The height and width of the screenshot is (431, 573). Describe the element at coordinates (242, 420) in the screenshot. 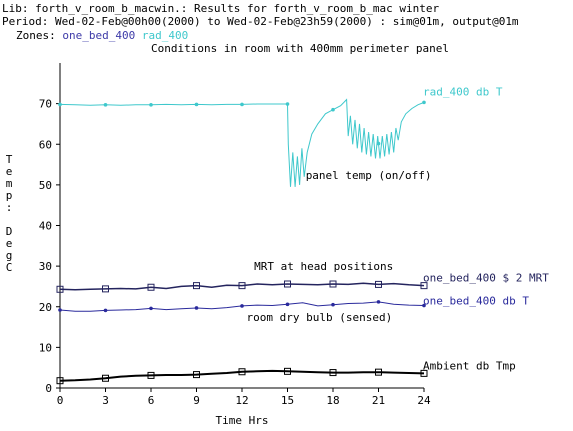

I see `x-axis-label: Time Hrs` at that location.